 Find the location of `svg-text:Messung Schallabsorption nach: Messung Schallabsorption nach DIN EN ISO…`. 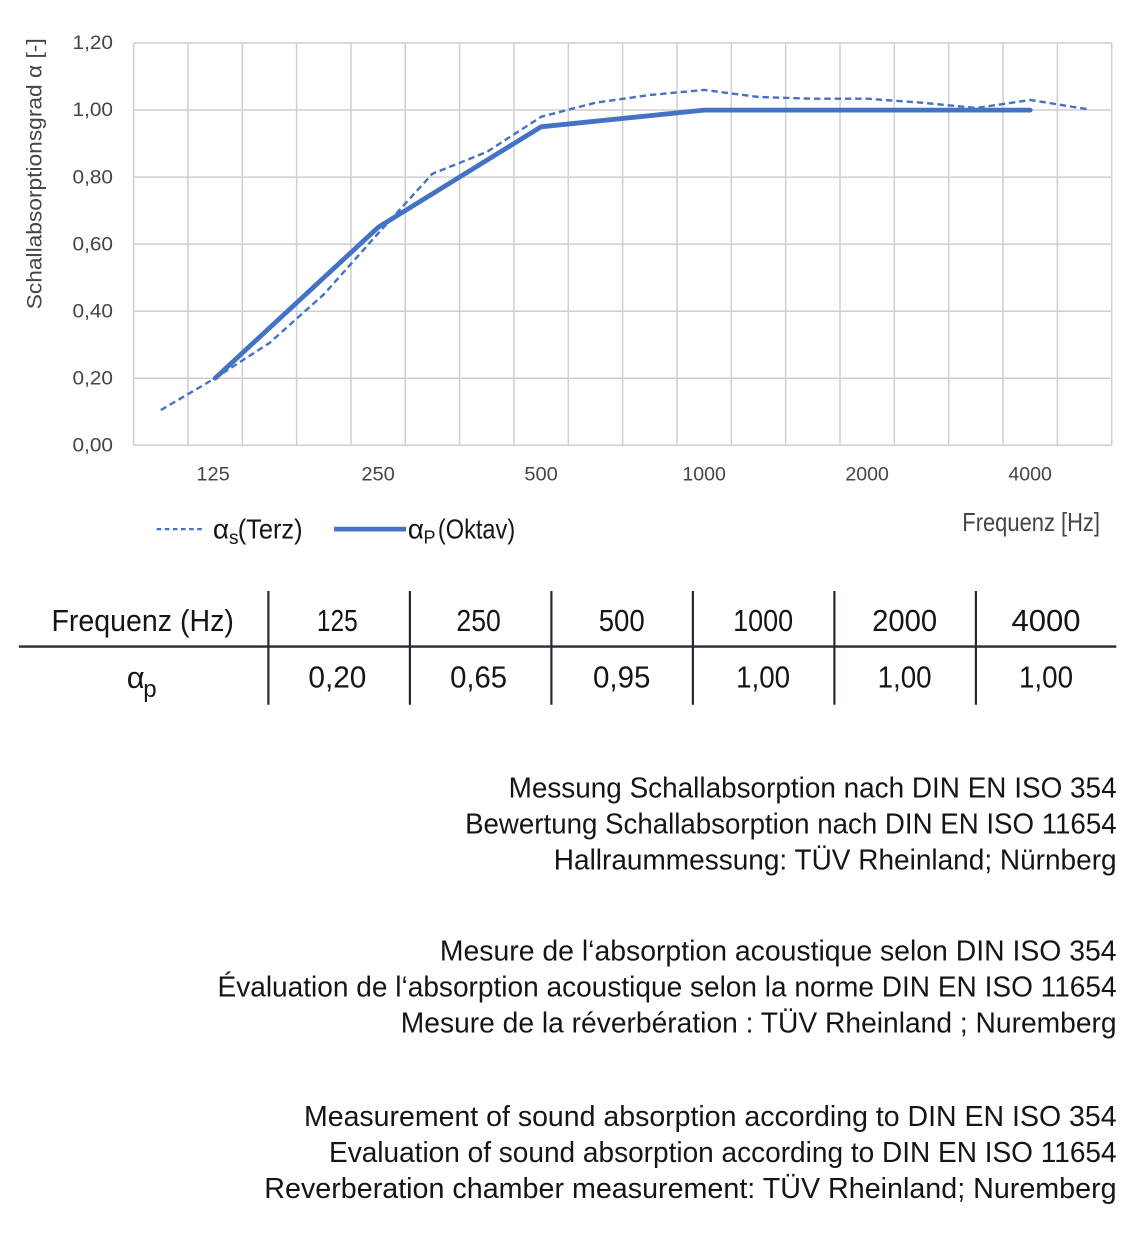

svg-text:Messung Schallabsorption nach: Messung Schallabsorption nach DIN EN ISO… is located at coordinates (813, 789).